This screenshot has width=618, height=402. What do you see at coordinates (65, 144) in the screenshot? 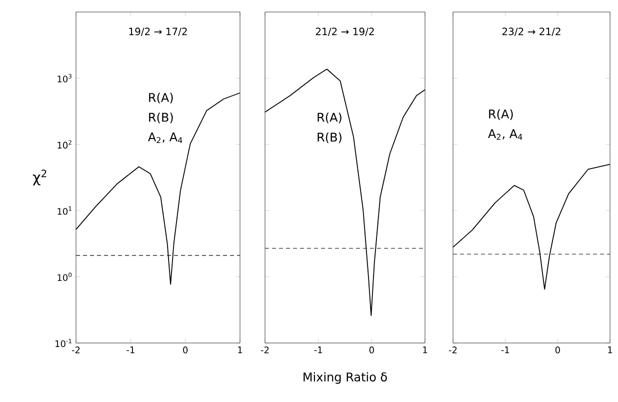
I see `y-tick-label: 10$^{2}$` at bounding box center [65, 144].